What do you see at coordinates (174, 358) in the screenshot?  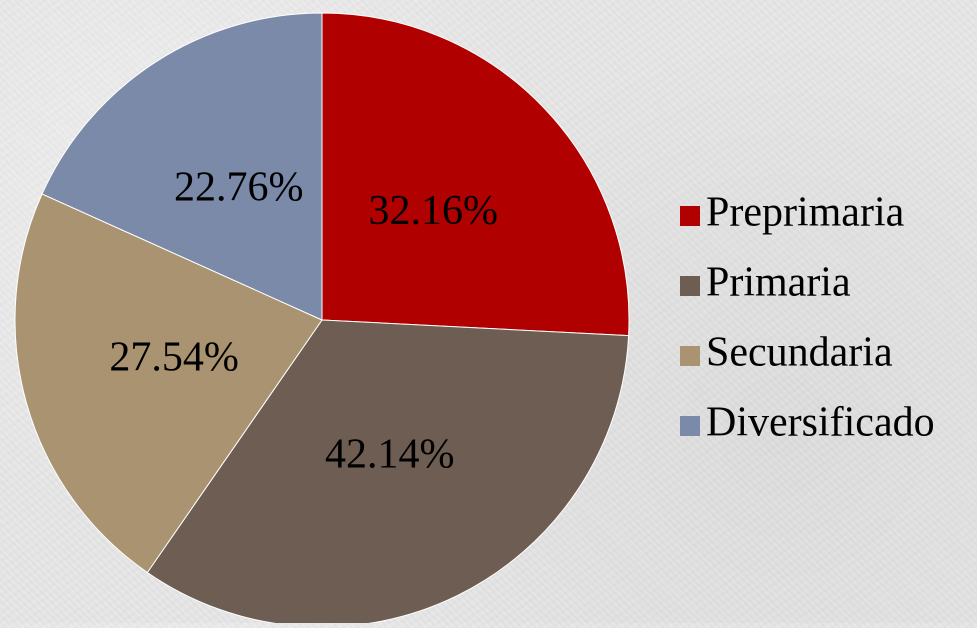 I see `data-label-secundaria: 27.54%` at bounding box center [174, 358].